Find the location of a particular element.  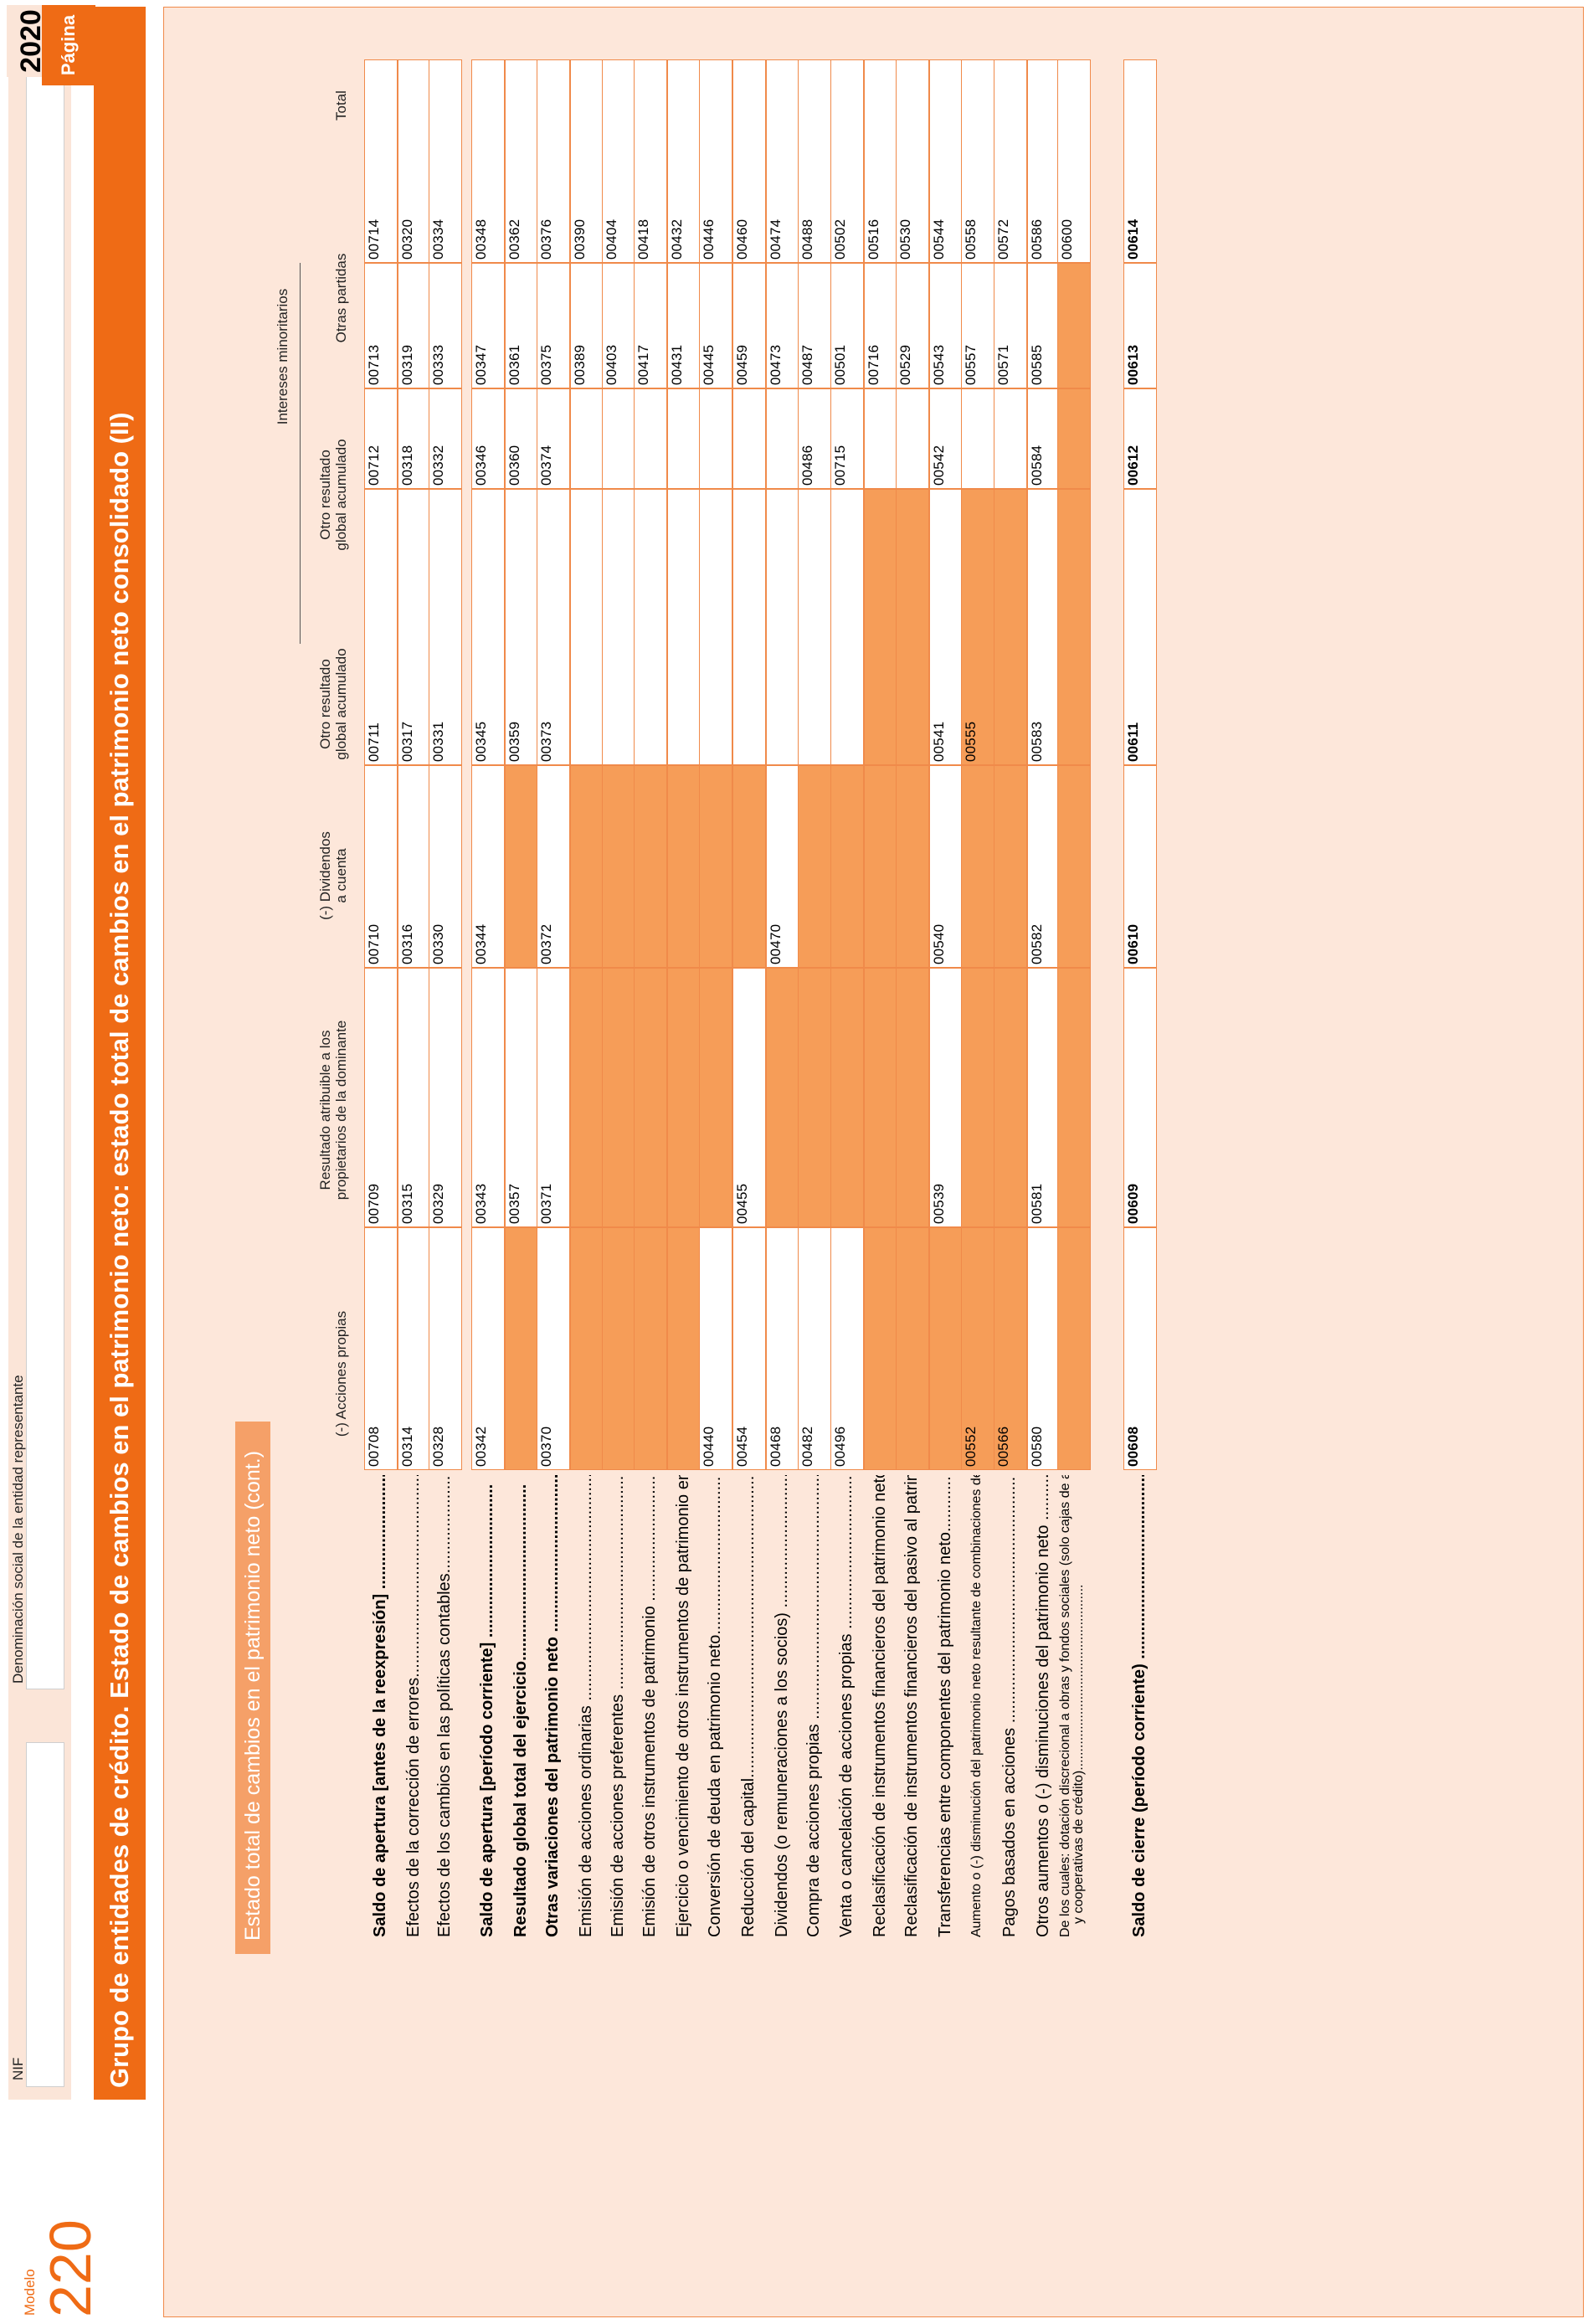

table-cell: 00501 is located at coordinates (847, 326).